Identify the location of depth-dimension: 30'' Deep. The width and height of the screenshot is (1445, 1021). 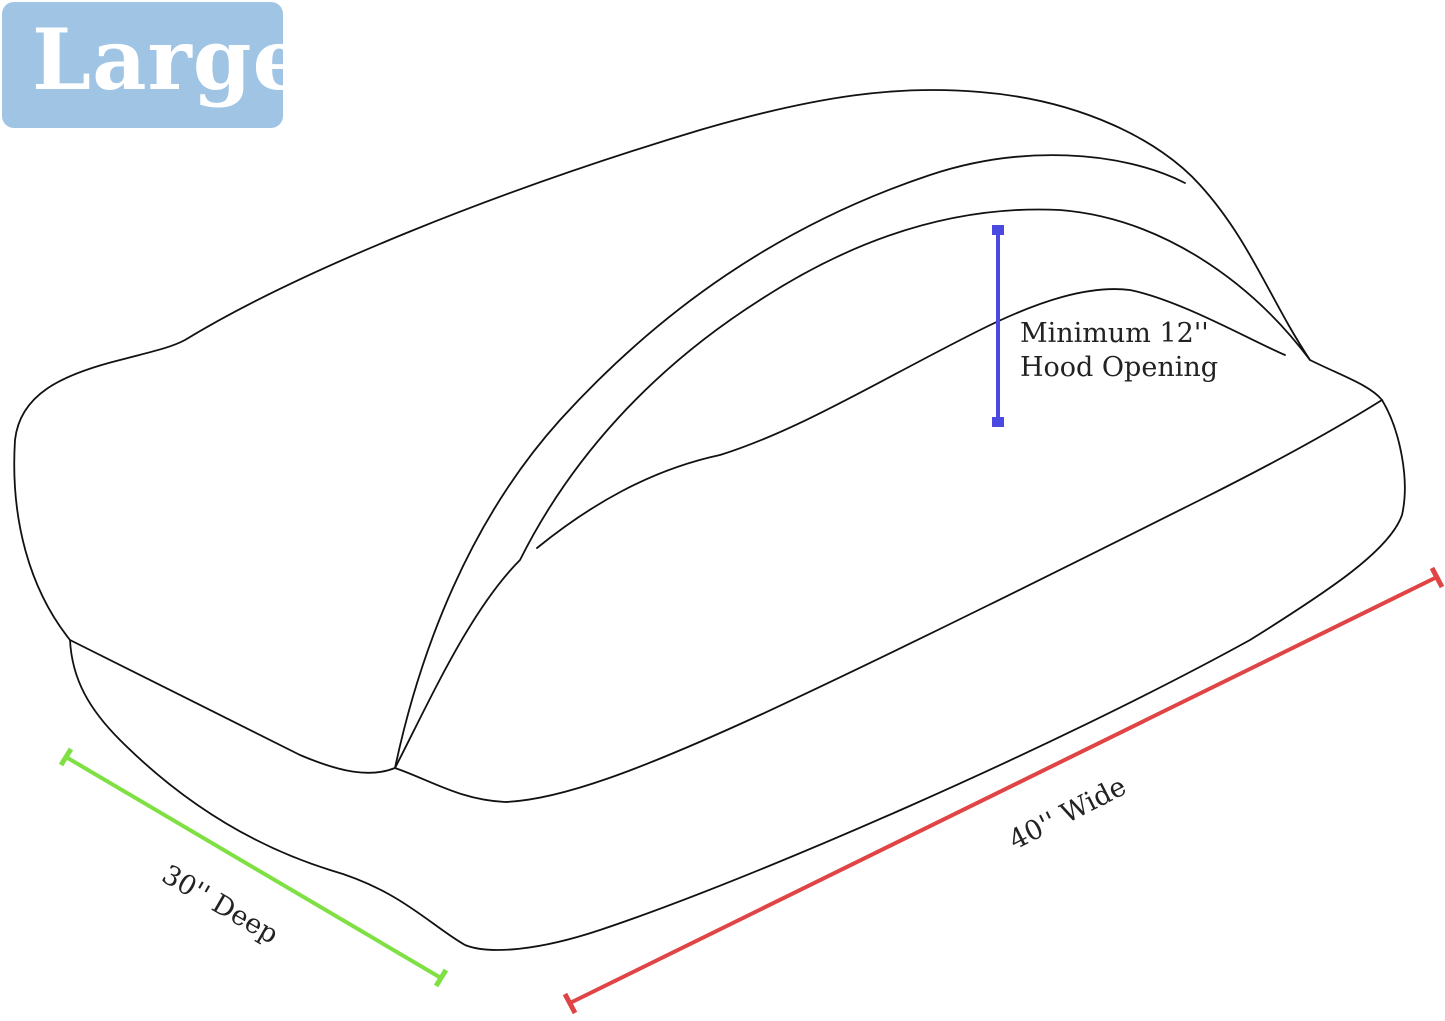
(253, 867).